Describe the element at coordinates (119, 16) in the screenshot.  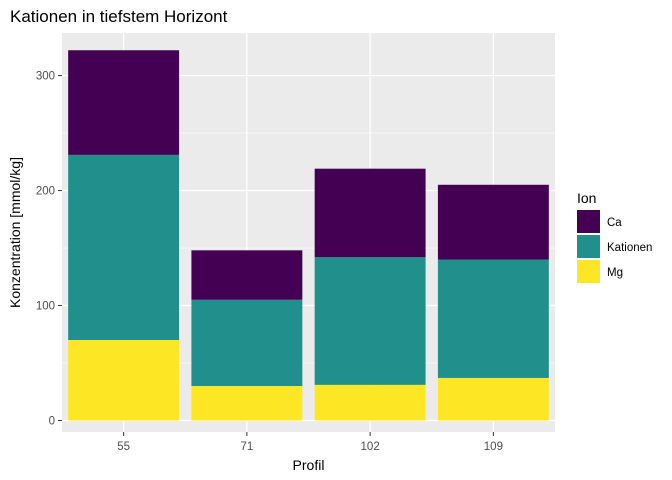
I see `chart-title: Kationen in tiefstem Horizont` at that location.